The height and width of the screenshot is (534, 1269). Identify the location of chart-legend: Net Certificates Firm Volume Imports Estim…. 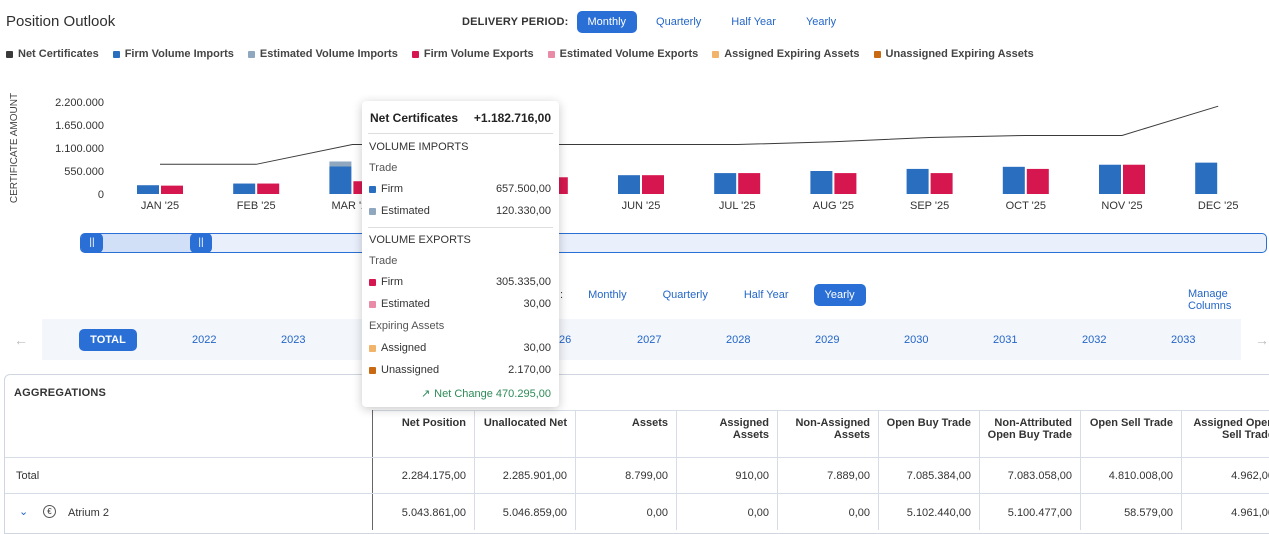
(520, 54).